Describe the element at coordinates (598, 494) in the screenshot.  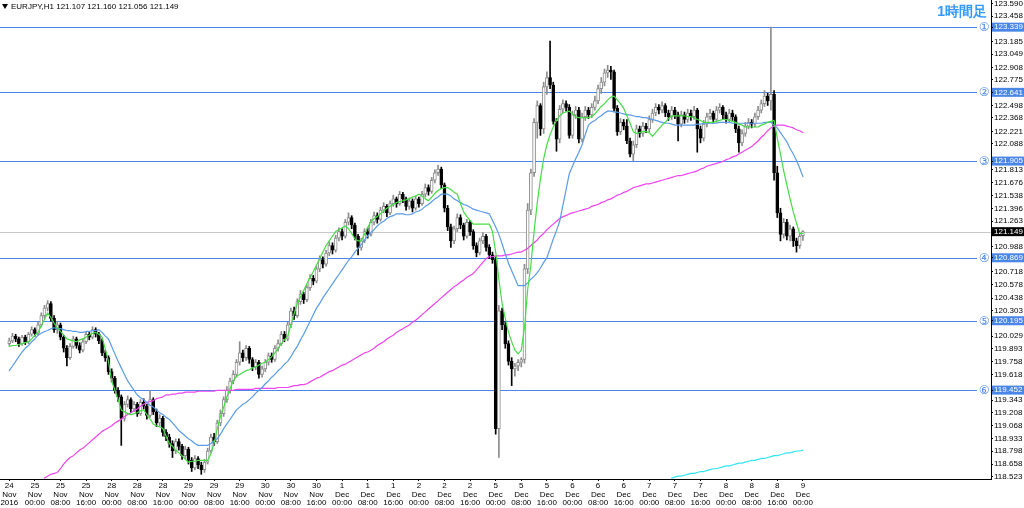
I see `x-tick-label: 6 Dec 08:00` at that location.